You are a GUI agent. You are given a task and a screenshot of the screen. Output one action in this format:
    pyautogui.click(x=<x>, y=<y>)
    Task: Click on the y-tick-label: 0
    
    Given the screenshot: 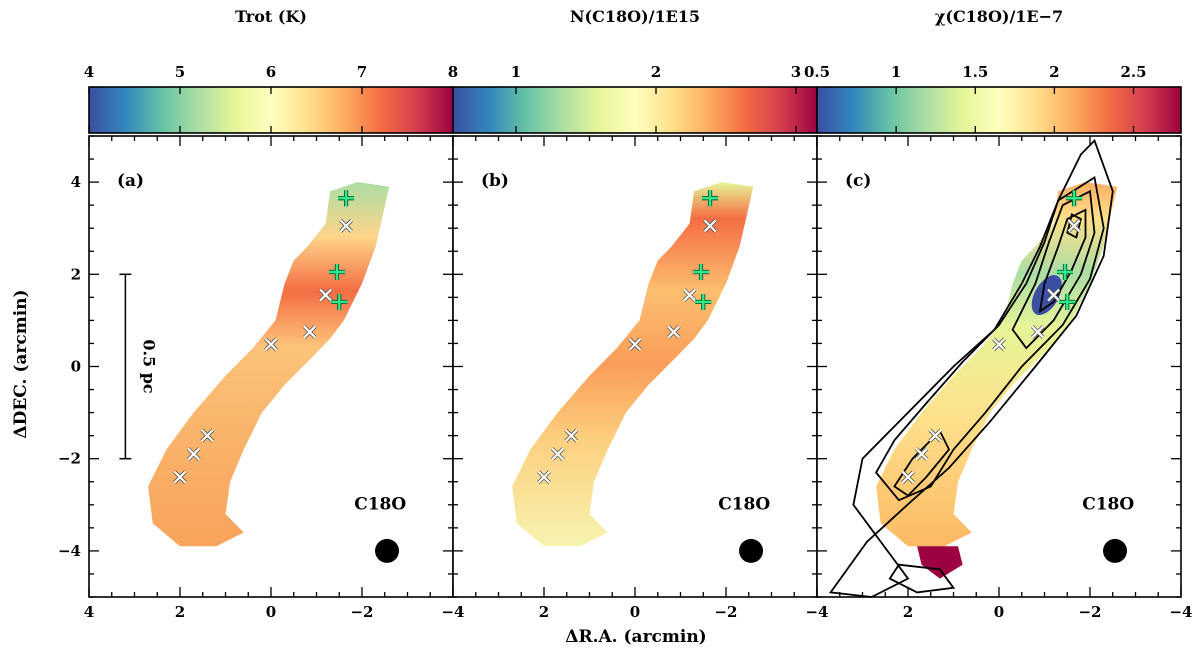 What is the action you would take?
    pyautogui.click(x=76, y=367)
    